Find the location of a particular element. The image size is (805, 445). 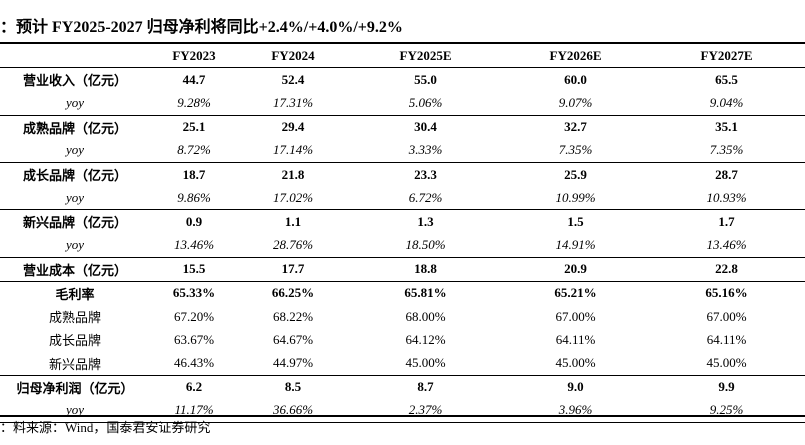

table-cell: 64.67% is located at coordinates (293, 339).